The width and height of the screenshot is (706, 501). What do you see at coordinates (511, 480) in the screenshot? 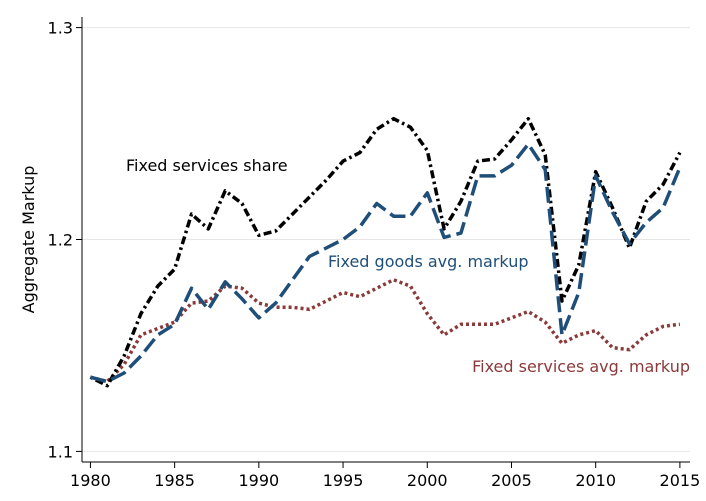
I see `x-tick-label: 2005` at bounding box center [511, 480].